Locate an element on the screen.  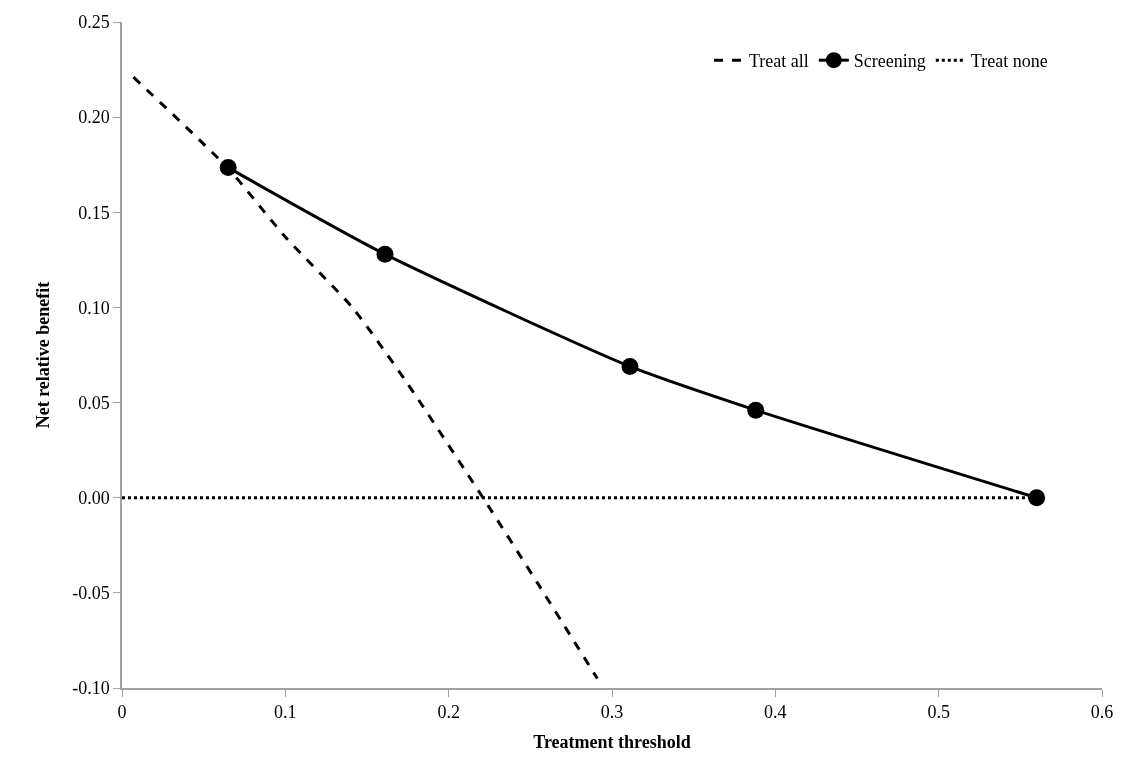
y-tick-label: 0.20 is located at coordinates (94, 117).